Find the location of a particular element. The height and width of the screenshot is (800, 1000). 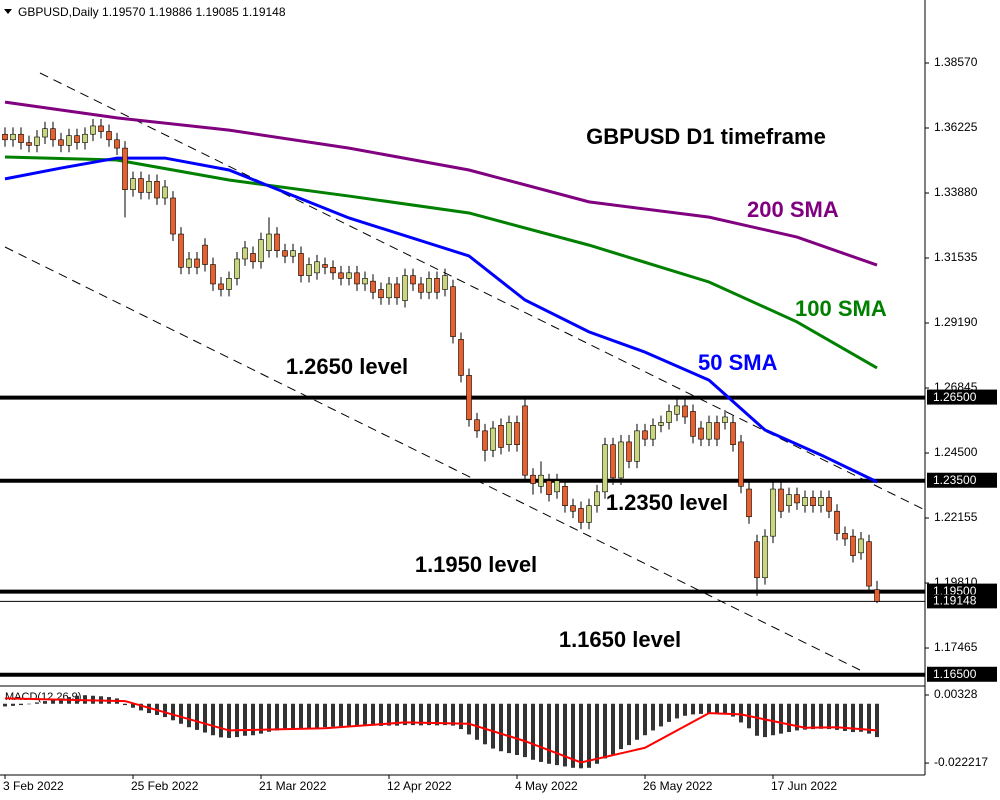

sma-label: 200 SMA is located at coordinates (793, 209).